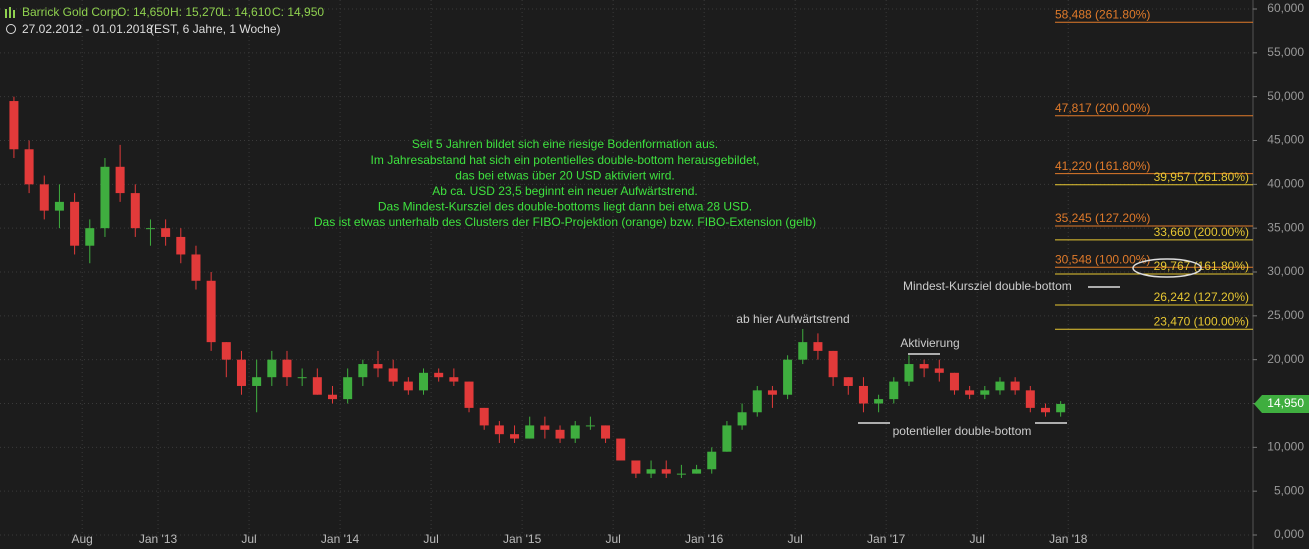  What do you see at coordinates (158, 539) in the screenshot?
I see `x-tick-label: Jan '13` at bounding box center [158, 539].